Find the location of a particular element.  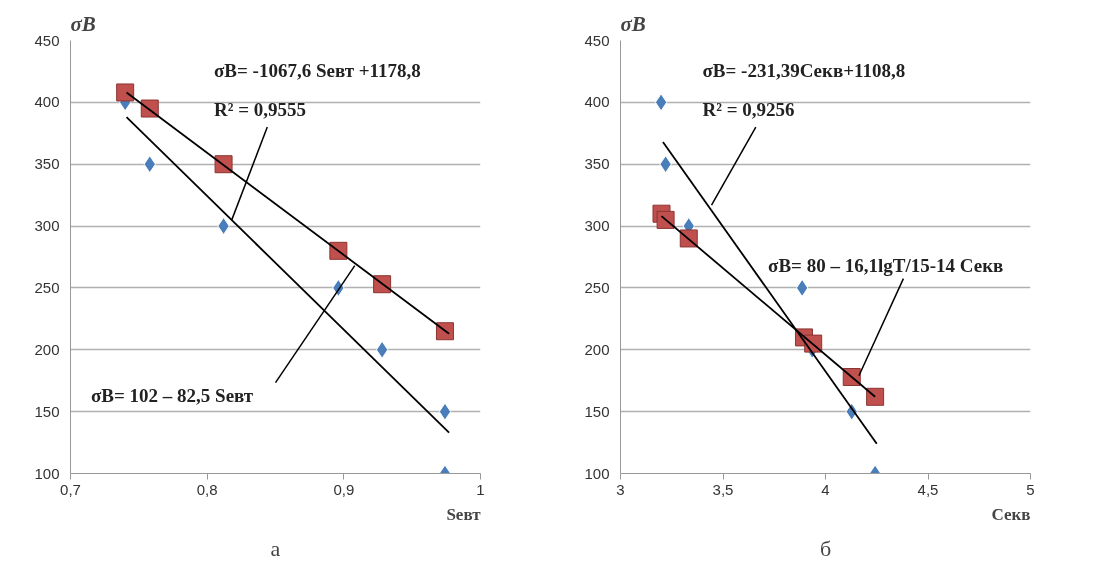

x-tick-label: 4 is located at coordinates (825, 489).